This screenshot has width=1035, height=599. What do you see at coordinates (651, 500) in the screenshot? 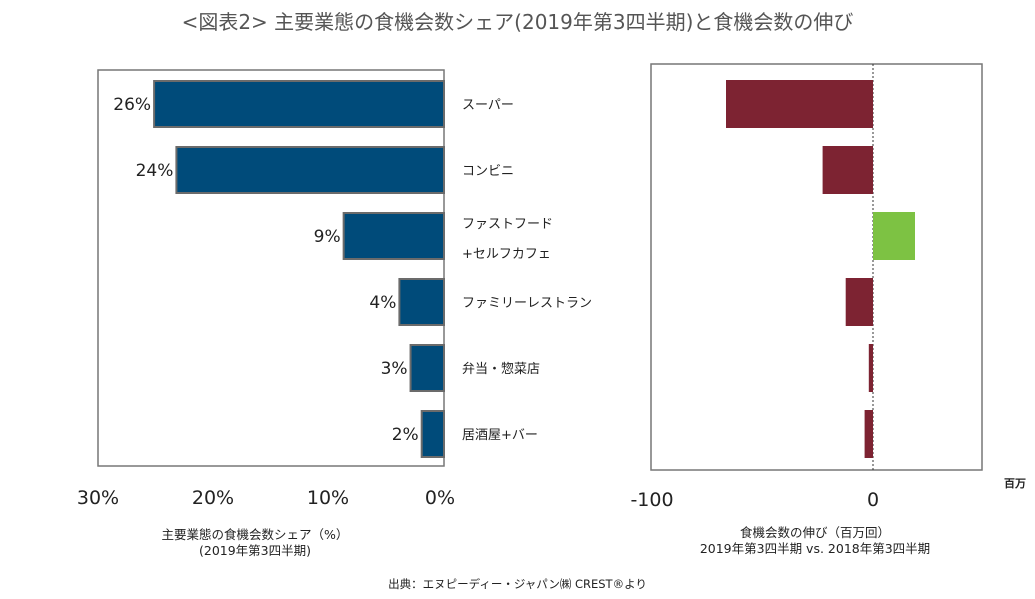
I see `right-tick-label: -100` at bounding box center [651, 500].